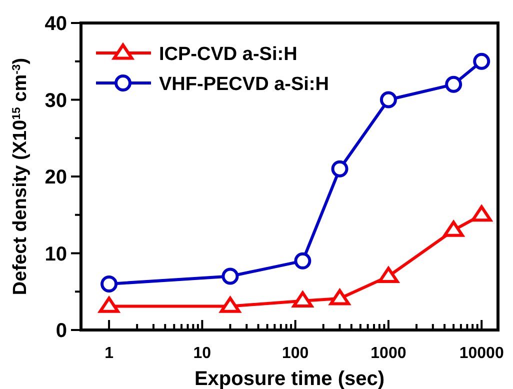 The width and height of the screenshot is (513, 389). I want to click on x-tick-label: 10, so click(202, 353).